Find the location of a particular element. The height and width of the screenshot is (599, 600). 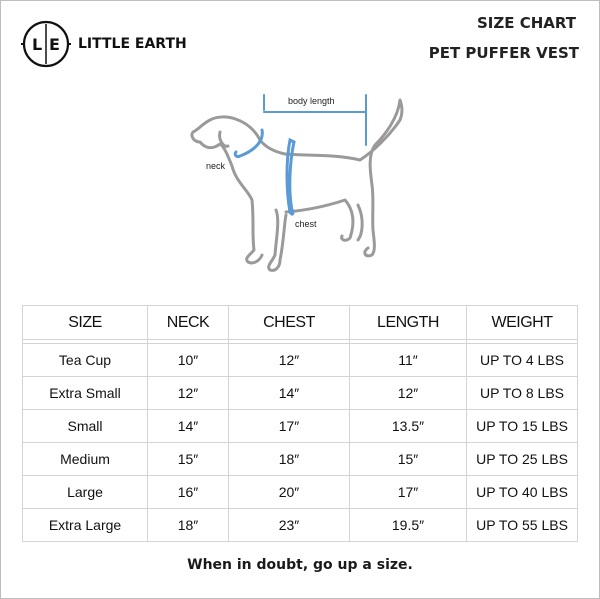

neck-label: neck is located at coordinates (216, 166).